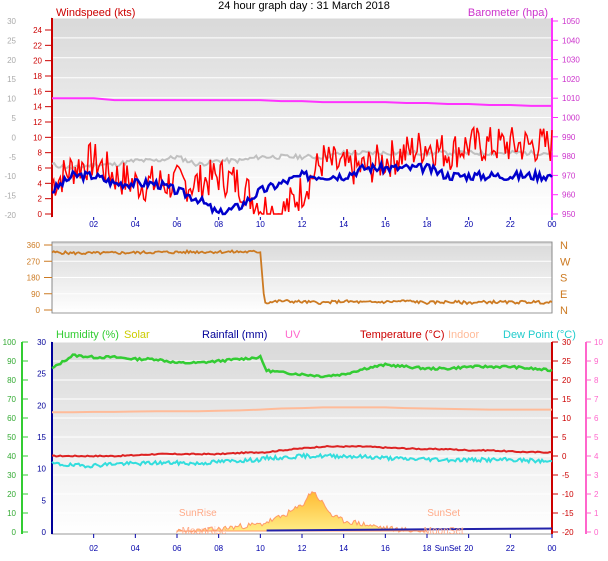 This screenshot has height=561, width=608. Describe the element at coordinates (323, 543) in the screenshot. I see `temp-time-ticks: 02 04 06 08 10 12 14 16 18 20 22 00` at that location.